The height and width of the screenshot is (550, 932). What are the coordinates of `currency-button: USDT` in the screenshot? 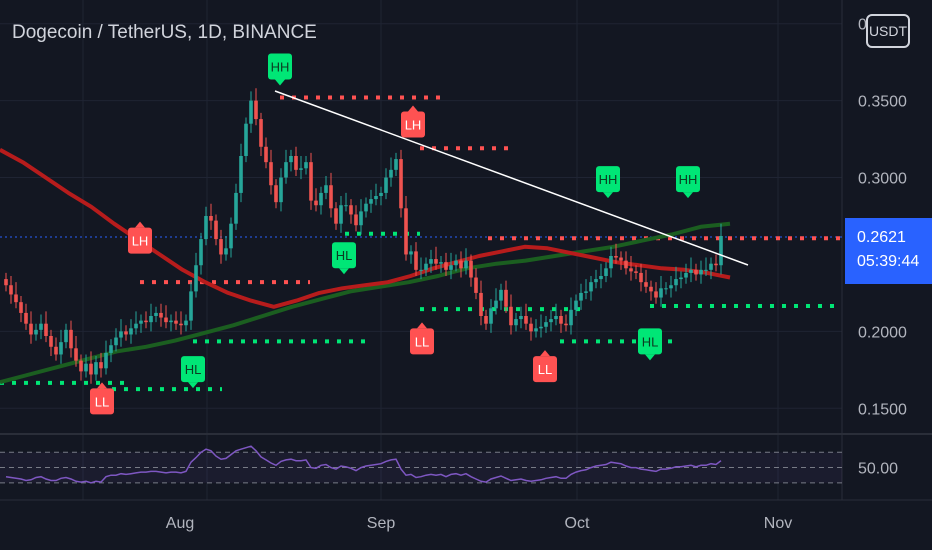 It's located at (888, 31).